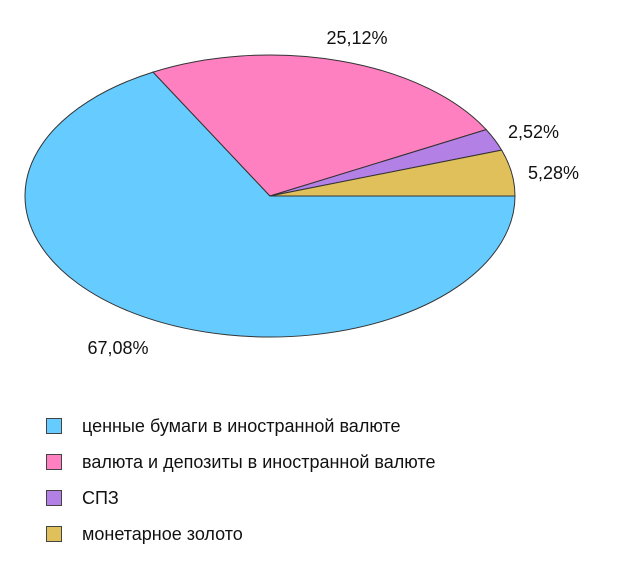  Describe the element at coordinates (392, 173) in the screenshot. I see `slice-gold` at that location.